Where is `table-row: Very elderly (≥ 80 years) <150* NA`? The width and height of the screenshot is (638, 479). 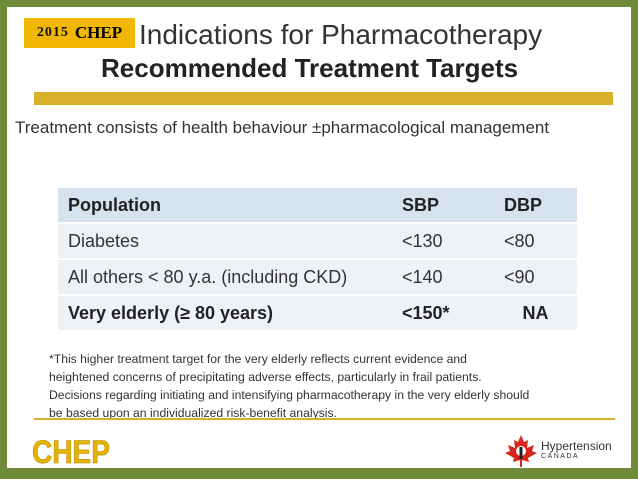 table-row: Very elderly (≥ 80 years) <150* NA is located at coordinates (317, 313).